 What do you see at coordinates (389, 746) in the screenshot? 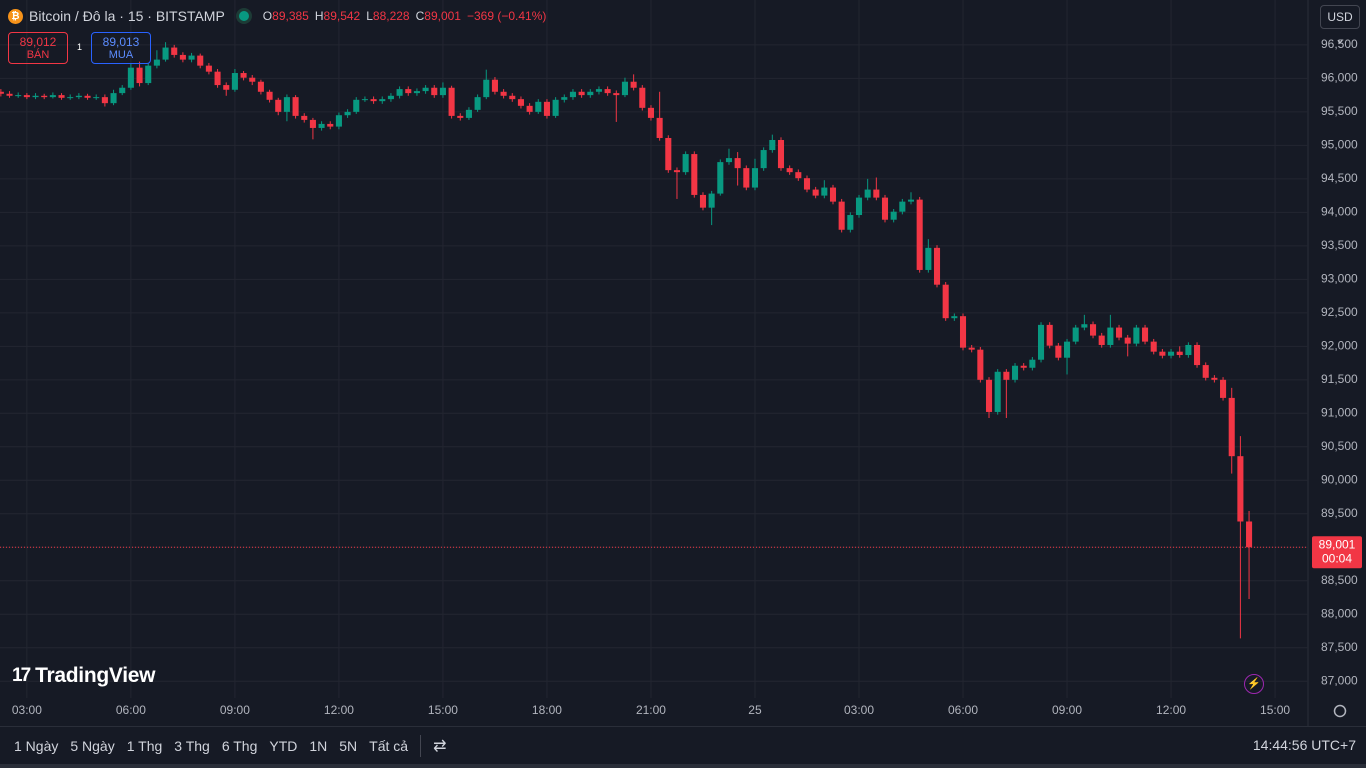
I see `range-button: Tất cả` at bounding box center [389, 746].